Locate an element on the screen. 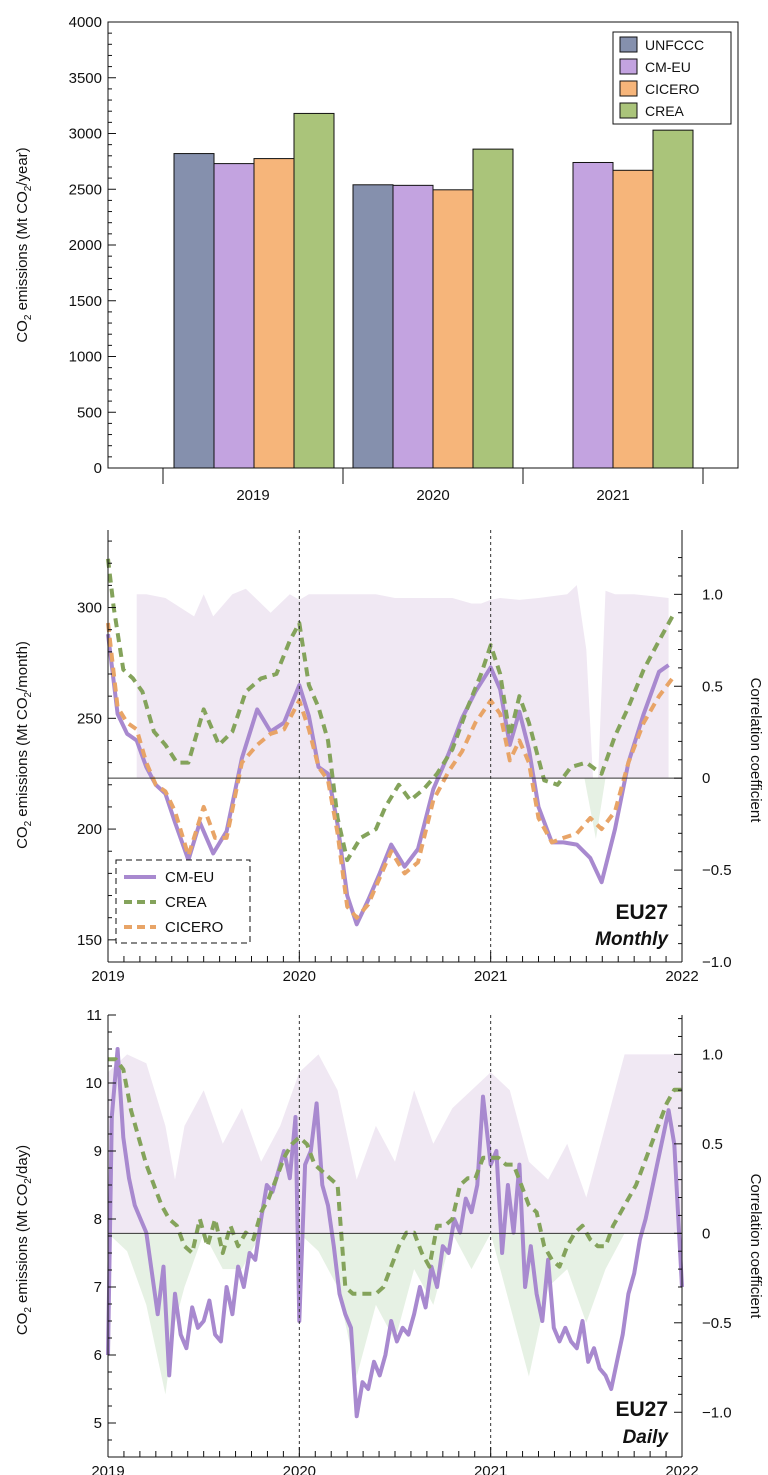 The image size is (768, 1475). y-tick-label: 200 is located at coordinates (89, 829).